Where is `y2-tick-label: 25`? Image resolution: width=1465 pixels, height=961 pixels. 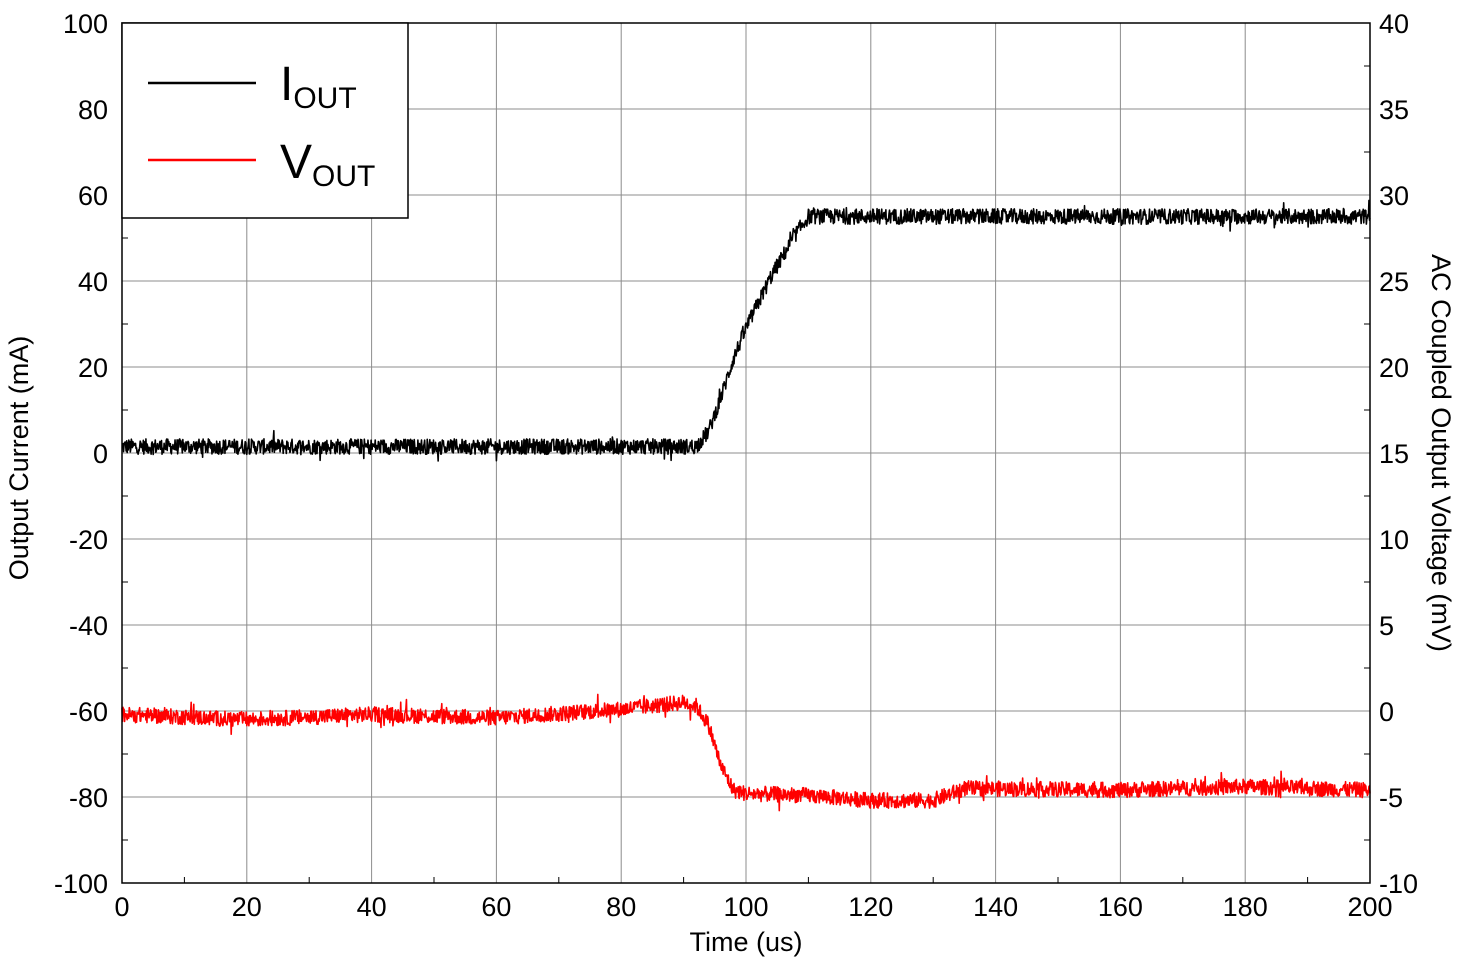
y2-tick-label: 25 is located at coordinates (1394, 282).